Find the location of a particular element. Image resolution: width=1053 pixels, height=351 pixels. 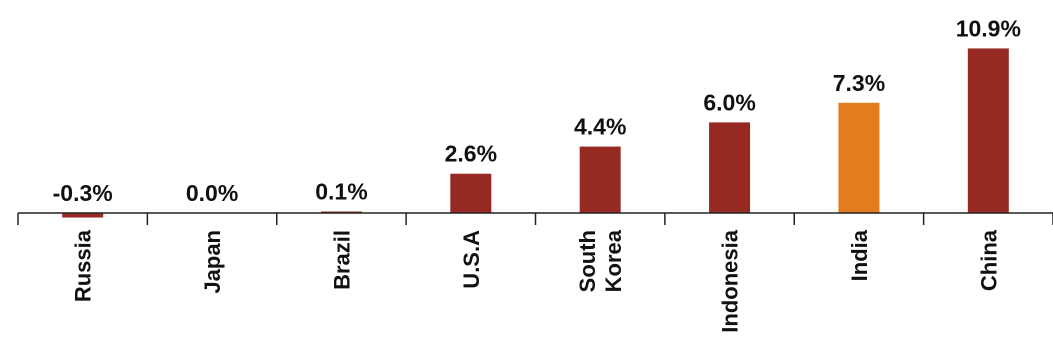

category-label: South Korea is located at coordinates (600, 260).